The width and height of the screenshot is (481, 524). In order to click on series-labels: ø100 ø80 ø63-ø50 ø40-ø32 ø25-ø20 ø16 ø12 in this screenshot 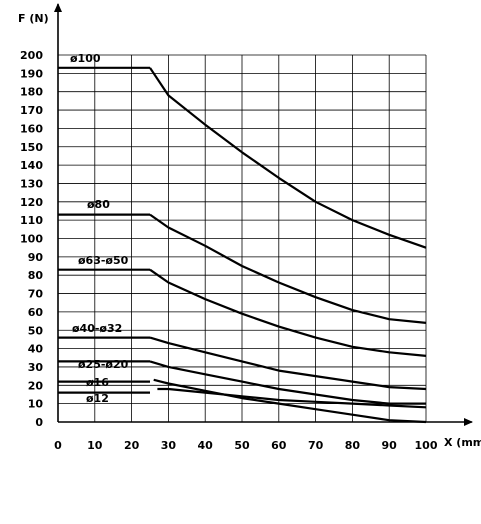, I will do `click(99, 228)`.